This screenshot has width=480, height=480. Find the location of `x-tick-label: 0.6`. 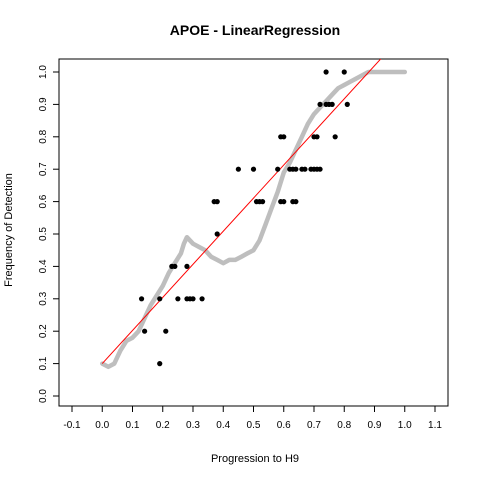

x-tick-label: 0.6 is located at coordinates (284, 425).